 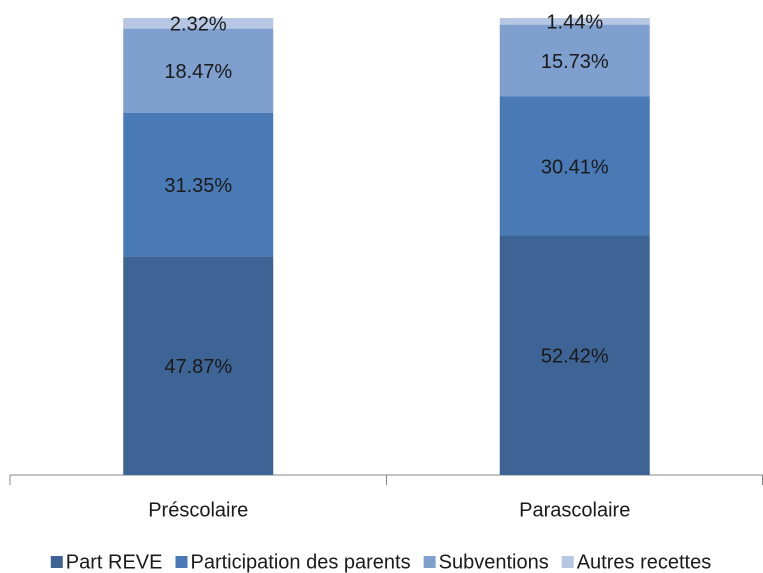 I want to click on value-label: 31.35%, so click(x=198, y=186).